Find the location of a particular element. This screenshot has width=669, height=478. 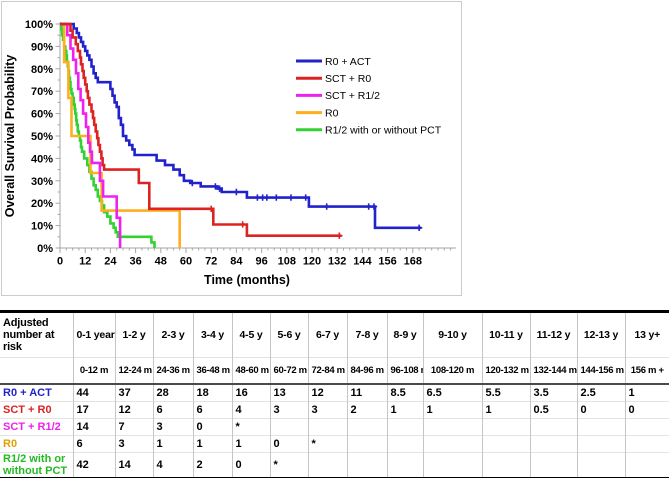

x-tick-label: 144 is located at coordinates (362, 262).